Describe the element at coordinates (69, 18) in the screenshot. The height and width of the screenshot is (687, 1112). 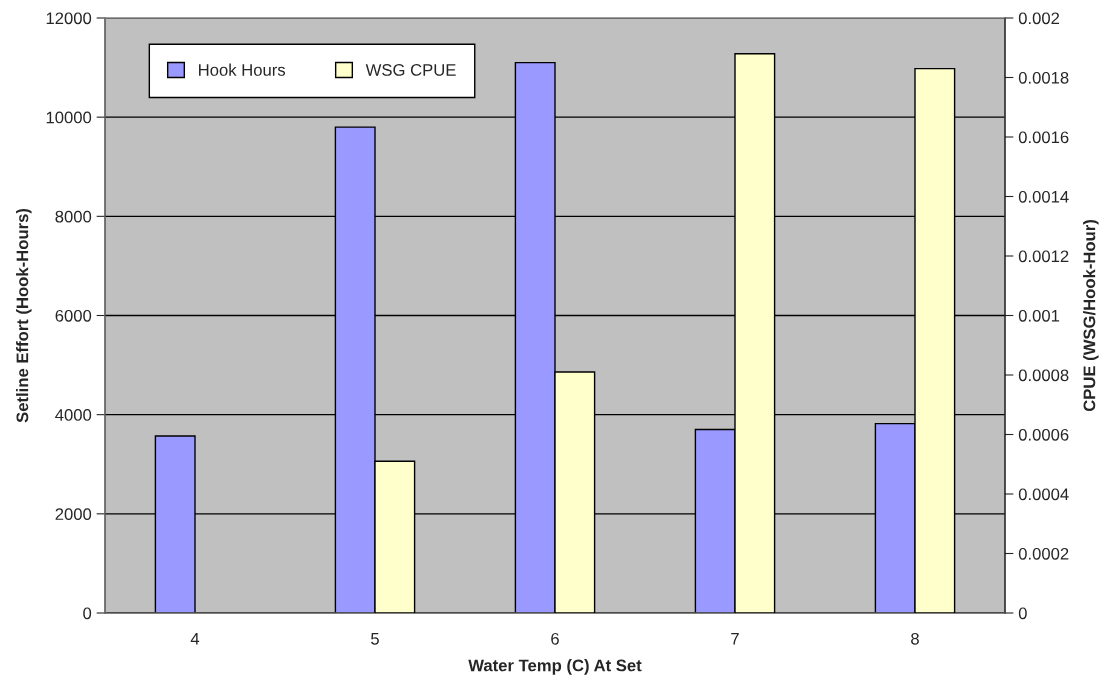
I see `y-tick-label: 12000` at that location.